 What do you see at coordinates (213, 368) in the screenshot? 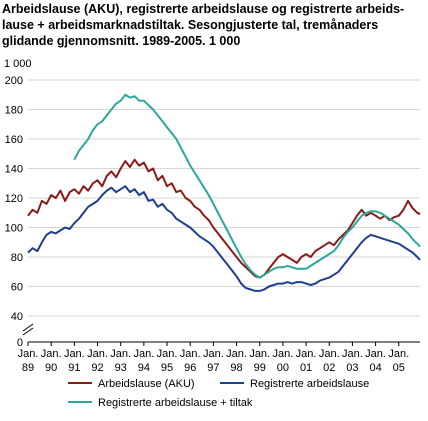
I see `x-tick-year: 97` at bounding box center [213, 368].